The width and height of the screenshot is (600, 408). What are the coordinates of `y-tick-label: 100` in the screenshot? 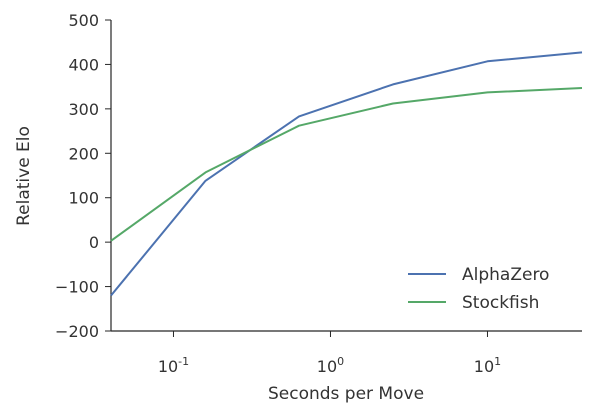 It's located at (83, 198).